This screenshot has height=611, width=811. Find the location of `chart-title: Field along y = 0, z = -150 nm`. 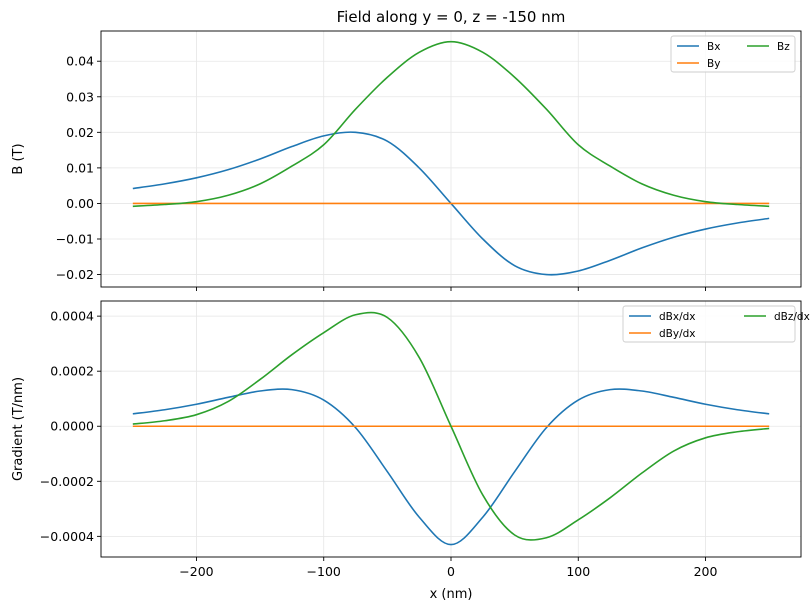

chart-title: Field along y = 0, z = -150 nm is located at coordinates (451, 17).